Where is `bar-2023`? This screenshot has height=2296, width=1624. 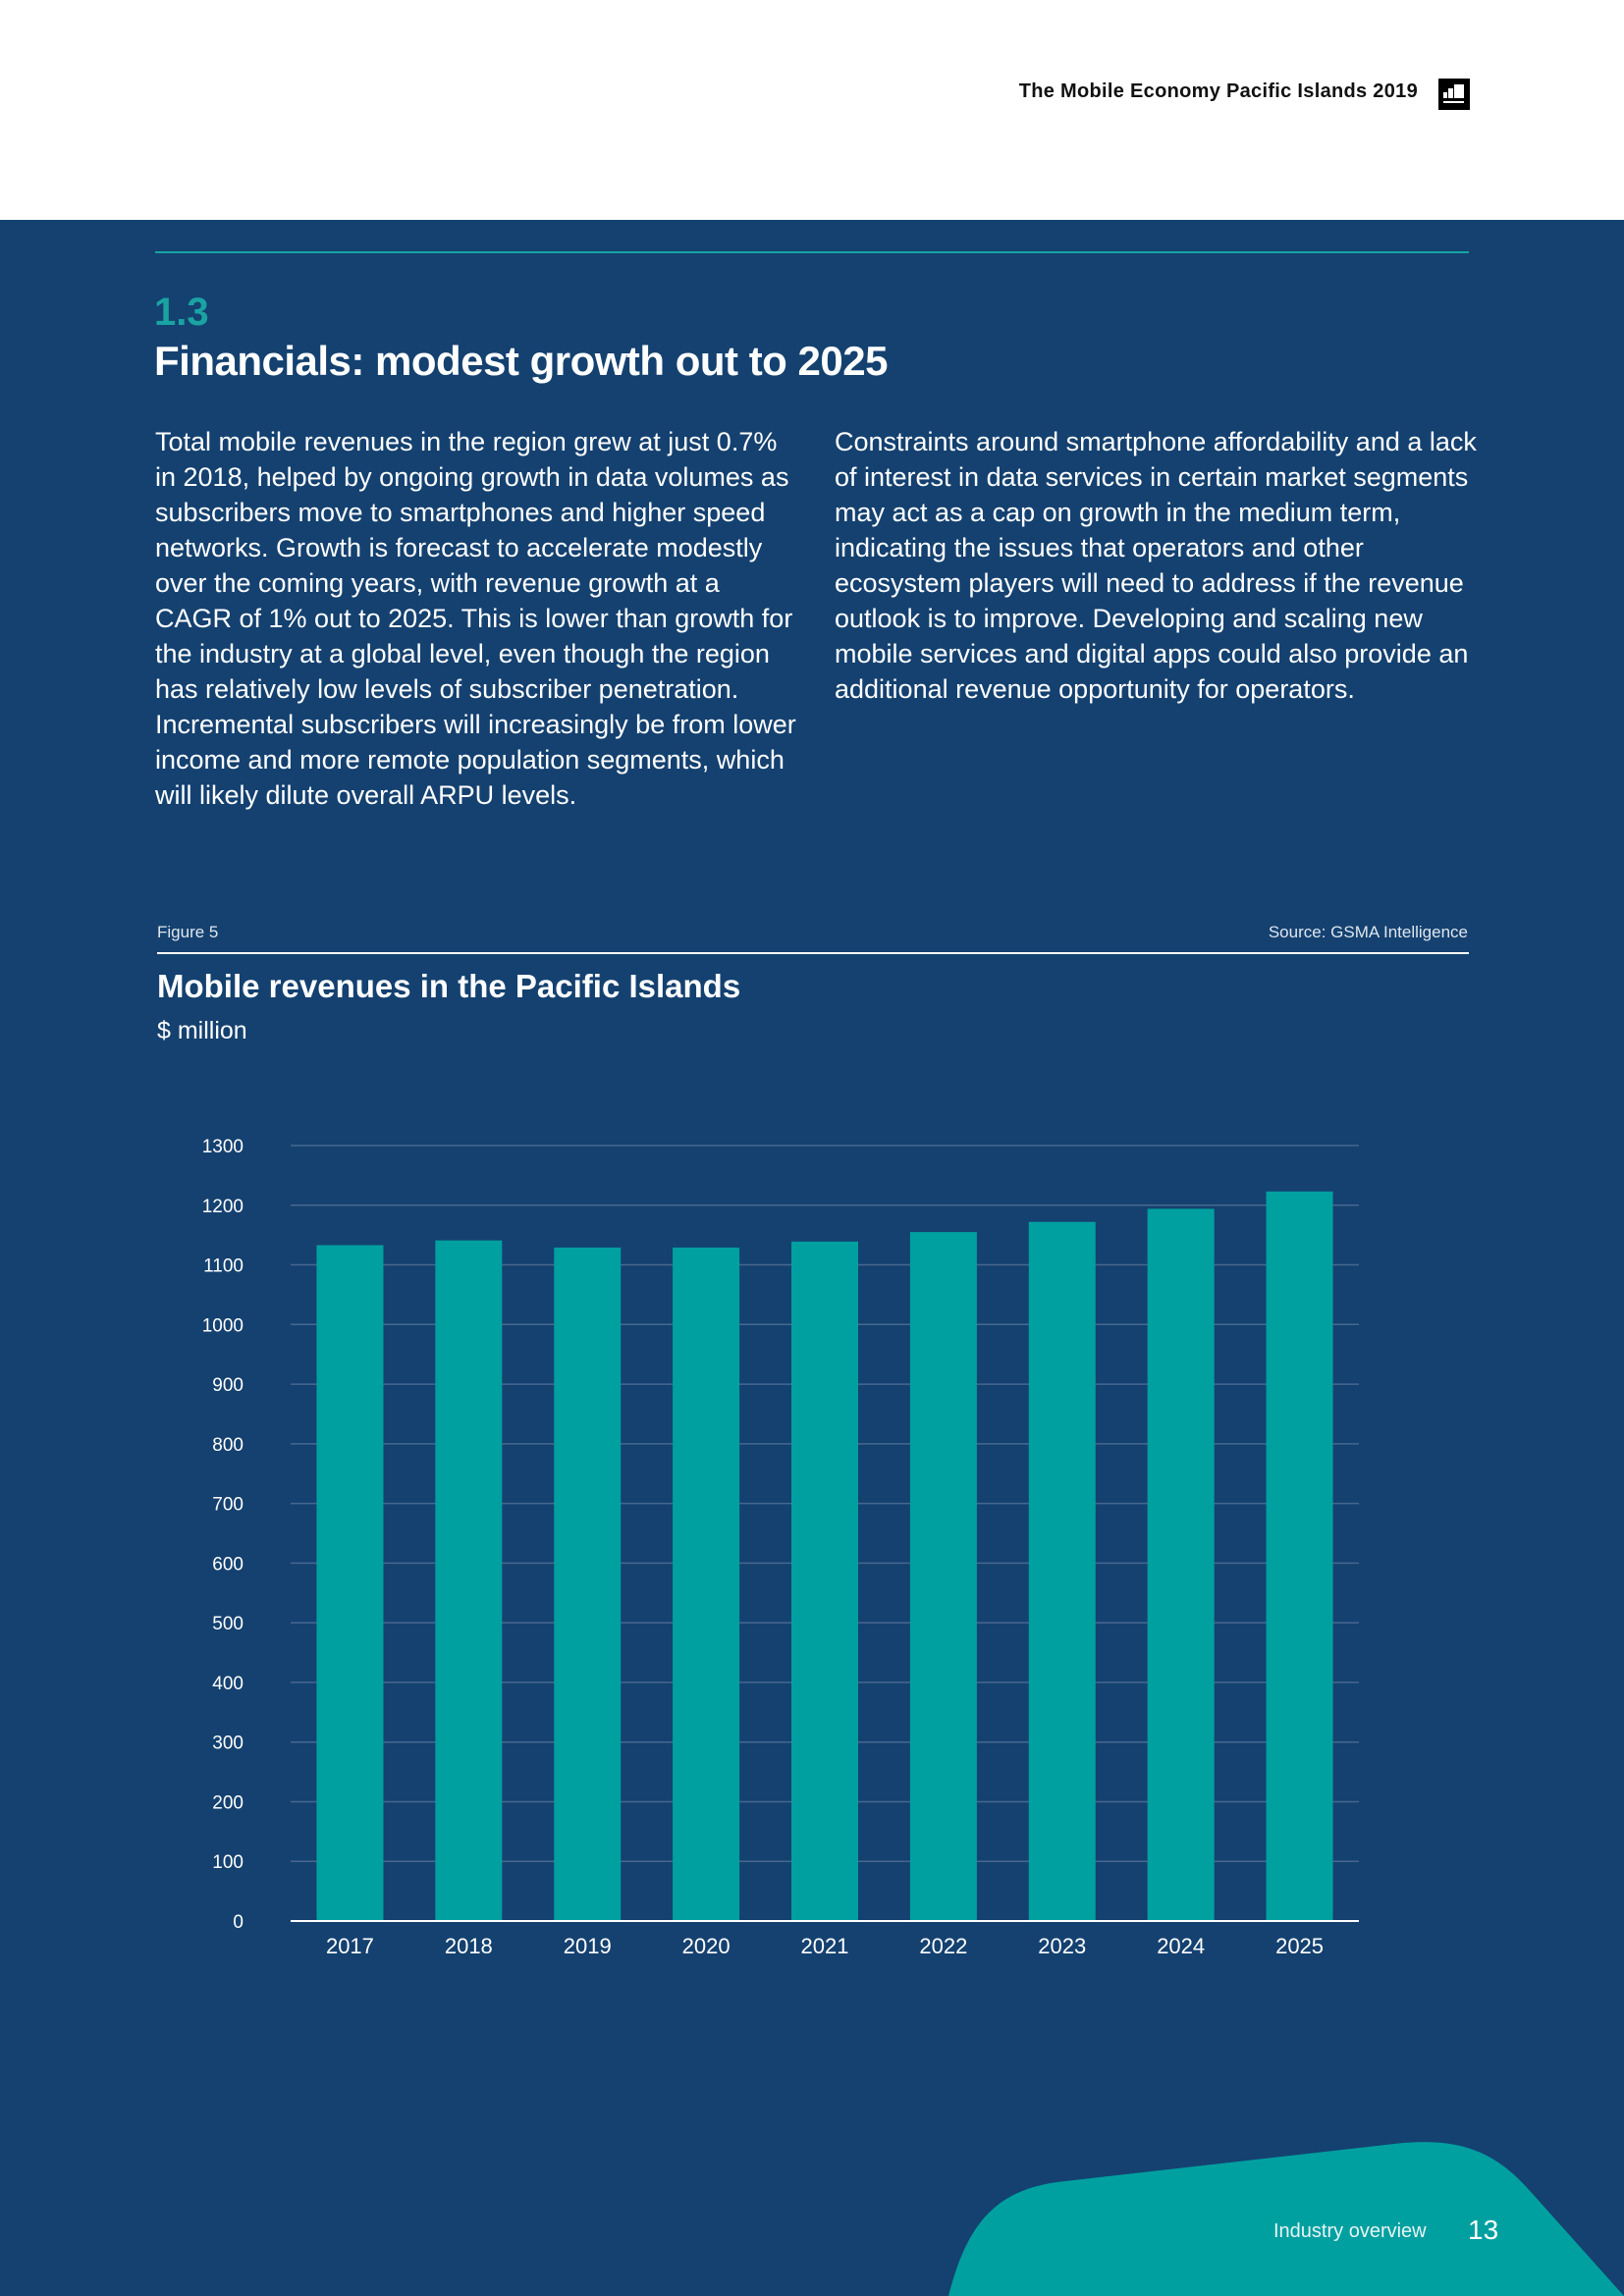
bar-2023 is located at coordinates (1062, 1571).